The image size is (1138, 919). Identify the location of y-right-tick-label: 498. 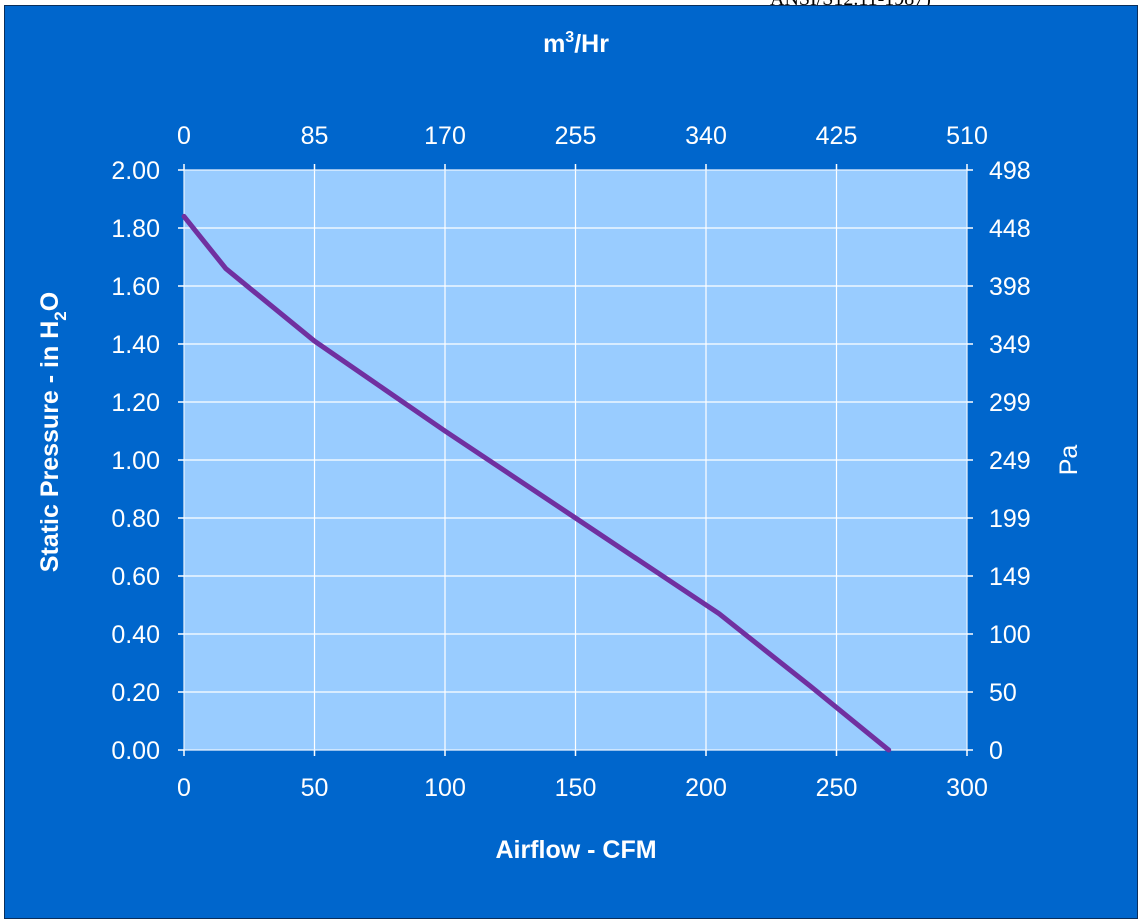
(1010, 171).